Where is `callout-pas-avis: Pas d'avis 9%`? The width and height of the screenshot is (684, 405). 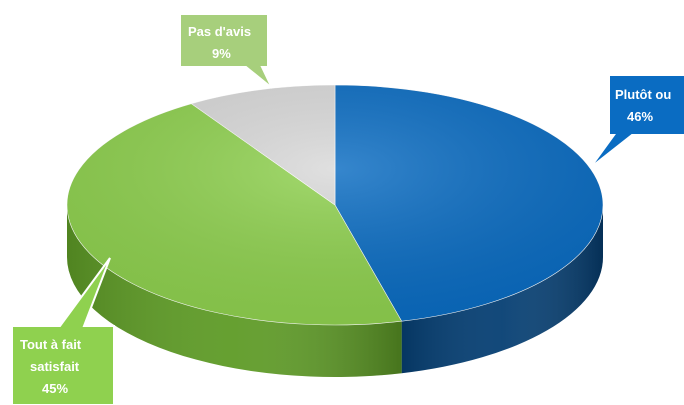
callout-pas-avis: Pas d'avis 9% is located at coordinates (226, 51).